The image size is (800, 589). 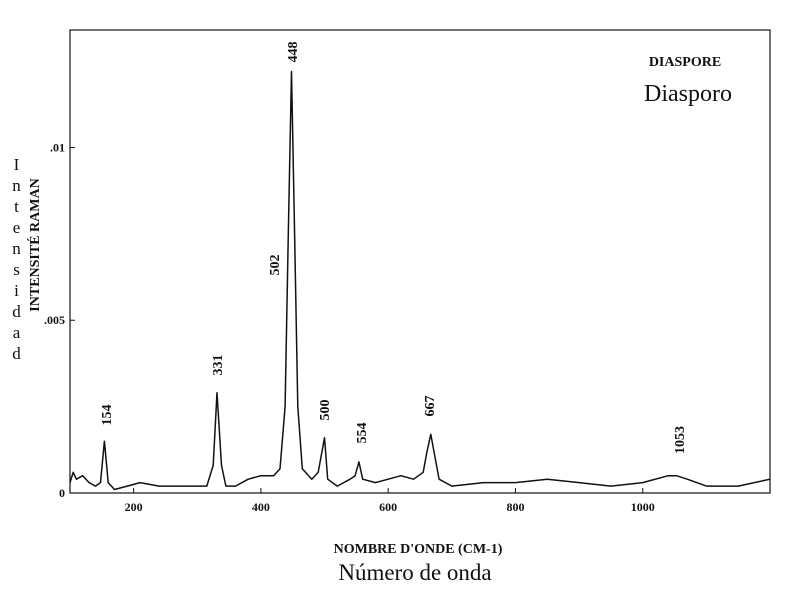 What do you see at coordinates (680, 440) in the screenshot?
I see `peak-label: 1053` at bounding box center [680, 440].